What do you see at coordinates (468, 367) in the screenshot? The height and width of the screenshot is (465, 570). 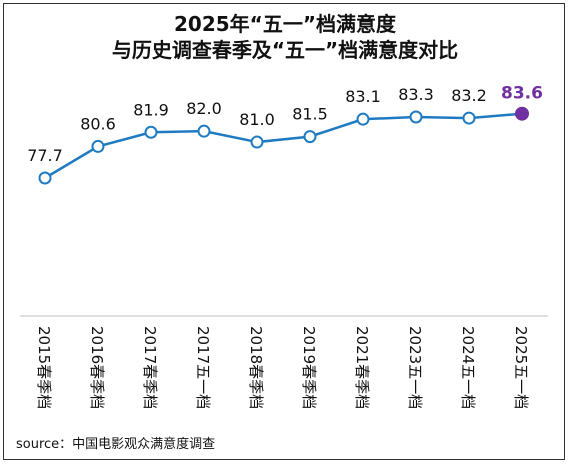 I see `x-tick-label: 2024五一档` at bounding box center [468, 367].